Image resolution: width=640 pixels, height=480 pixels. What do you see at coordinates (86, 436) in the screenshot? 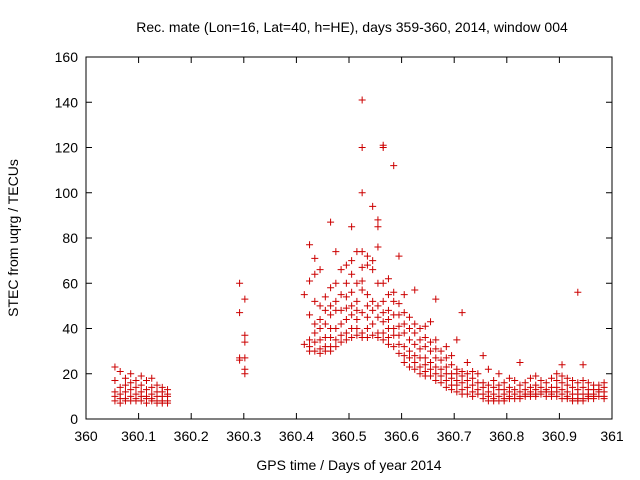
I see `x-tick-label: 360` at bounding box center [86, 436].